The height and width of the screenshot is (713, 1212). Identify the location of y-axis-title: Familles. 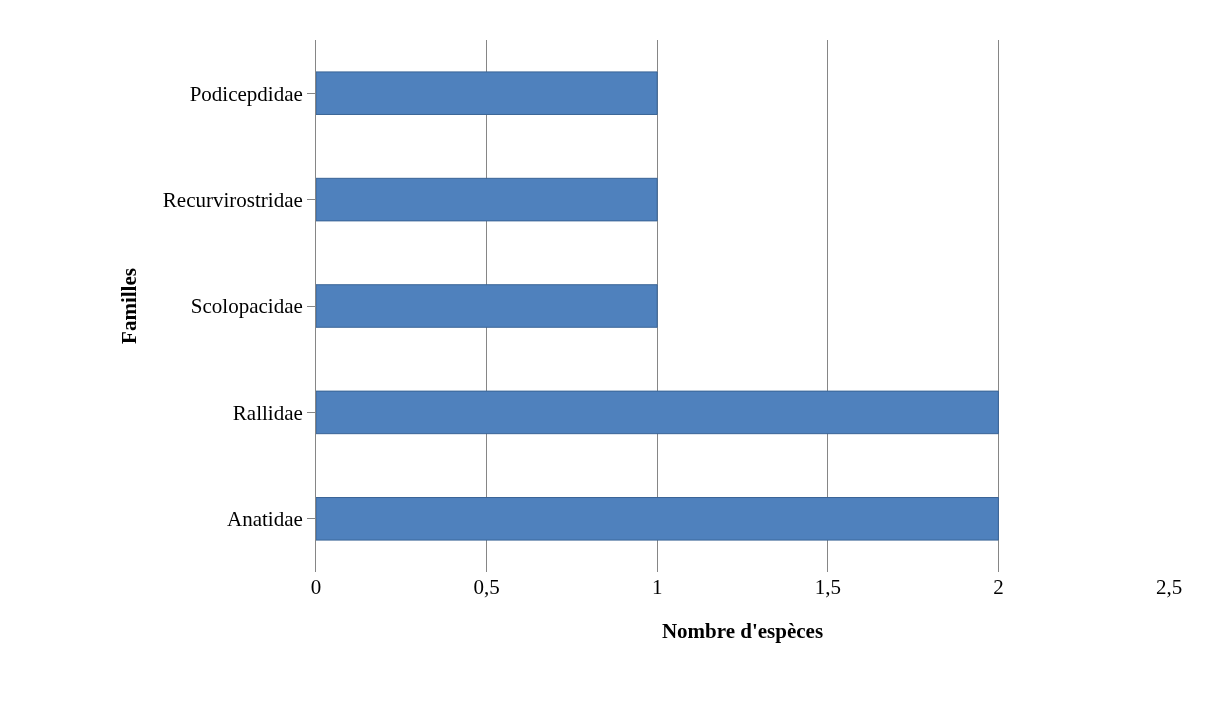
(129, 306).